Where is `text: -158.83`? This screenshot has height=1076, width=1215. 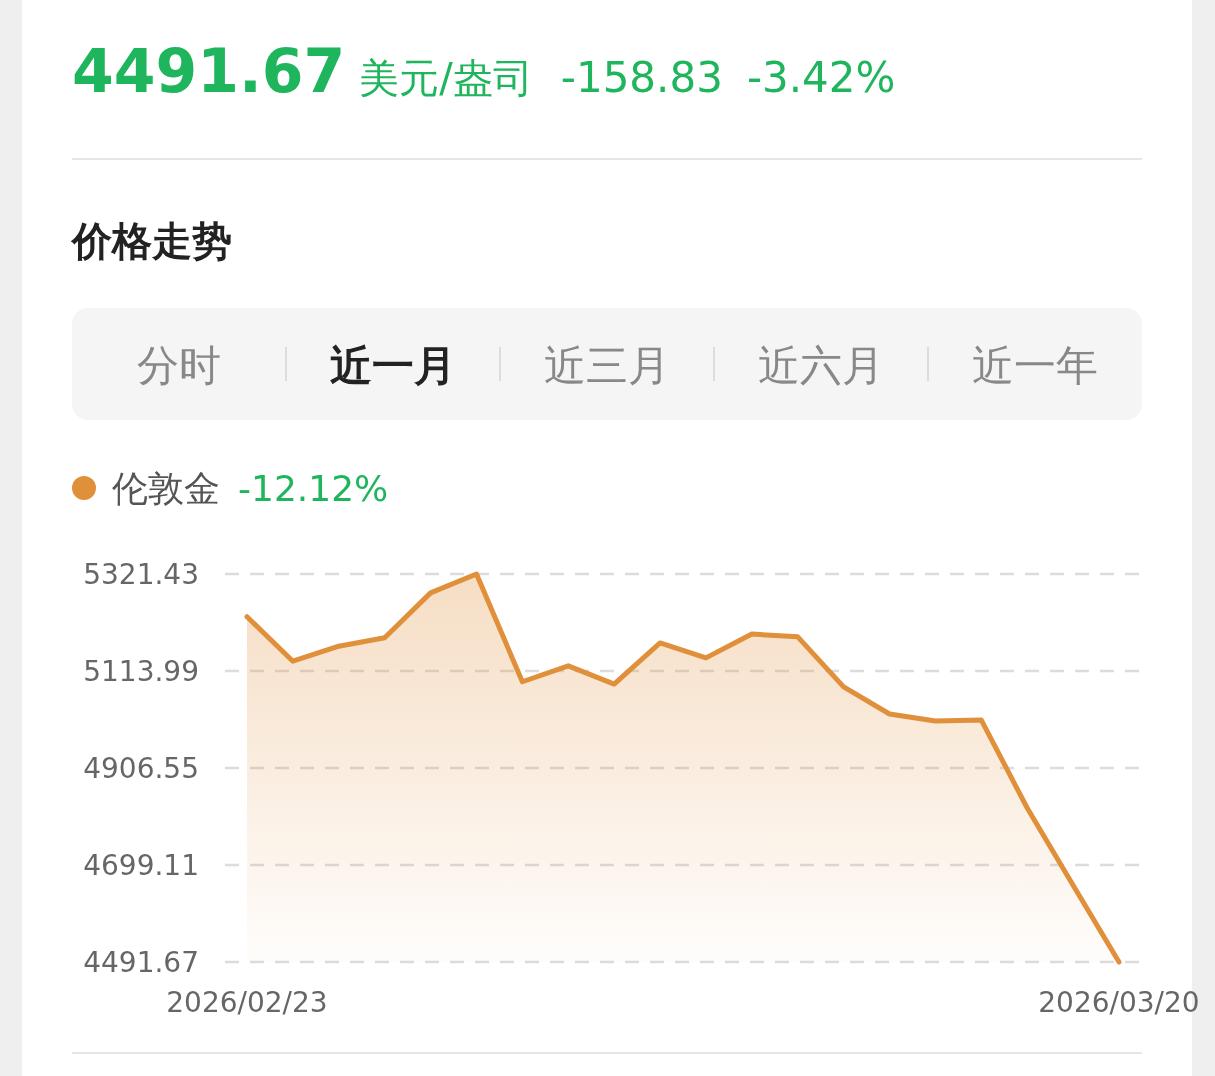 text: -158.83 is located at coordinates (641, 77).